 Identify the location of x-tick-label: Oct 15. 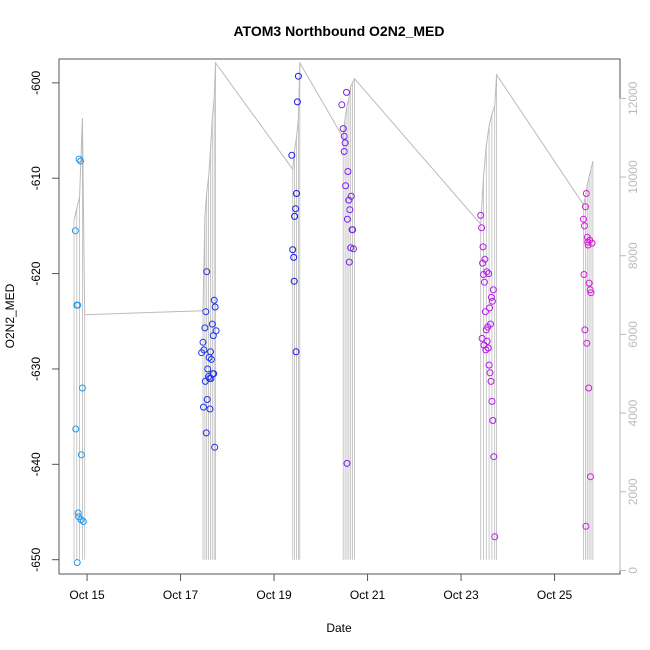
(87, 595).